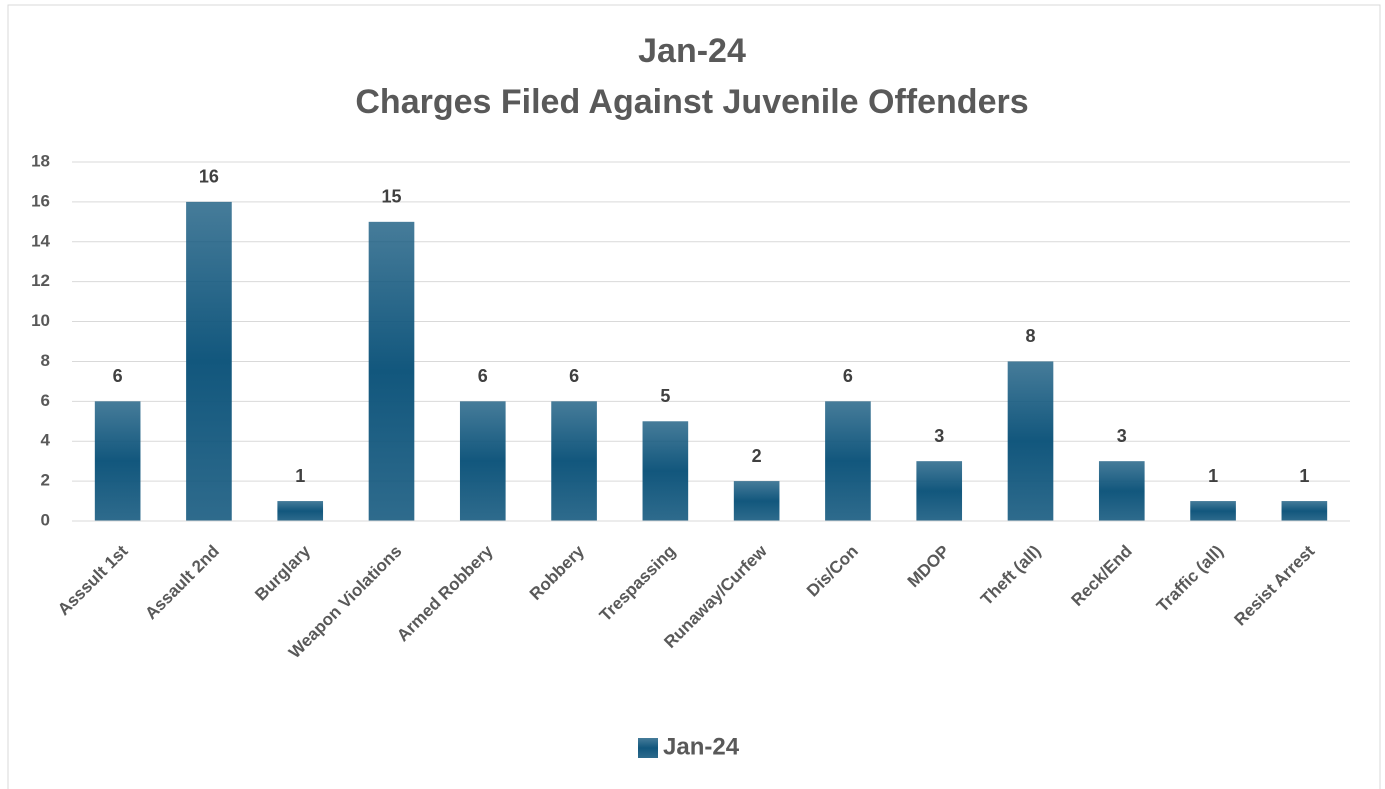  I want to click on y-tick-label: 6, so click(45, 400).